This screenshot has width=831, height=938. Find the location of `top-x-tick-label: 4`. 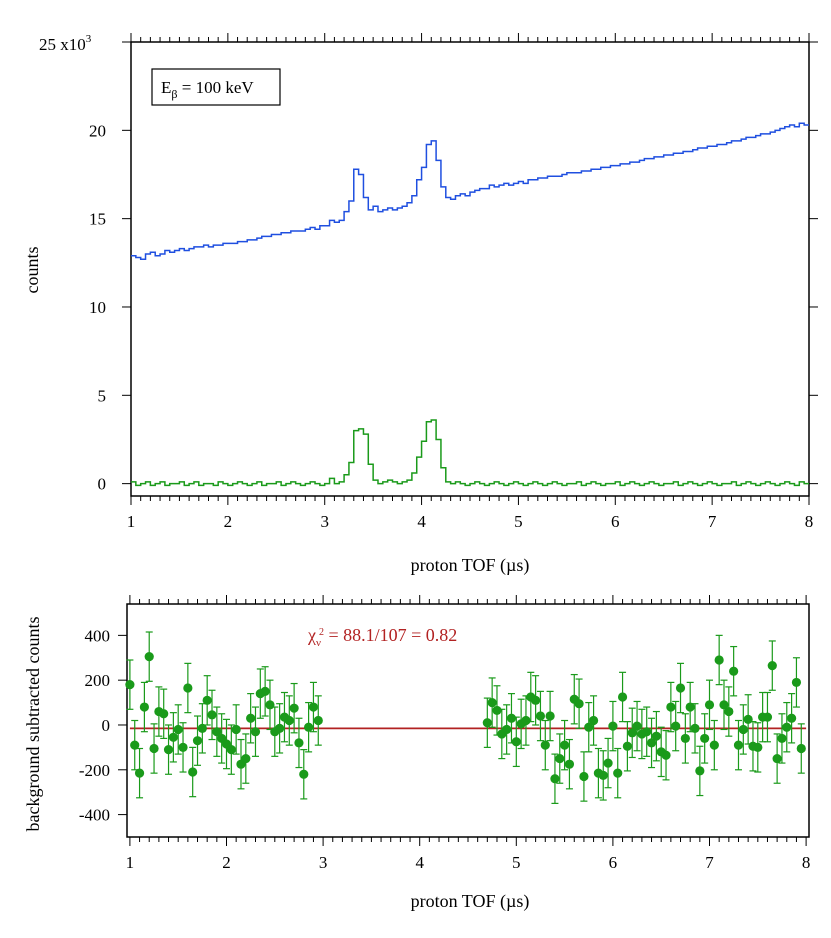

top-x-tick-label: 4 is located at coordinates (421, 521).